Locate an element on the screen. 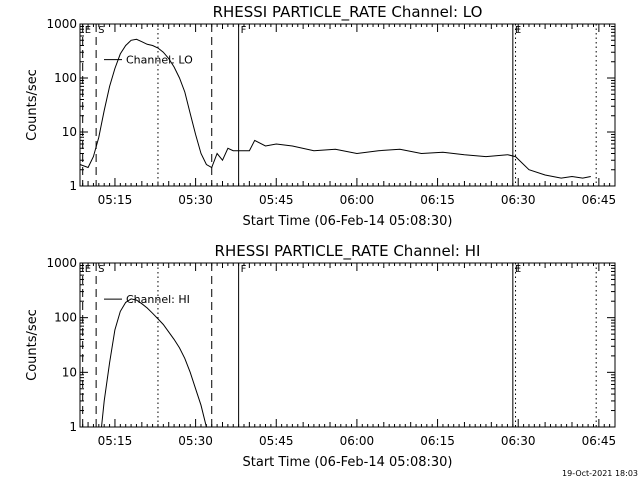 Image resolution: width=640 pixels, height=480 pixels. series-line is located at coordinates (154, 363).